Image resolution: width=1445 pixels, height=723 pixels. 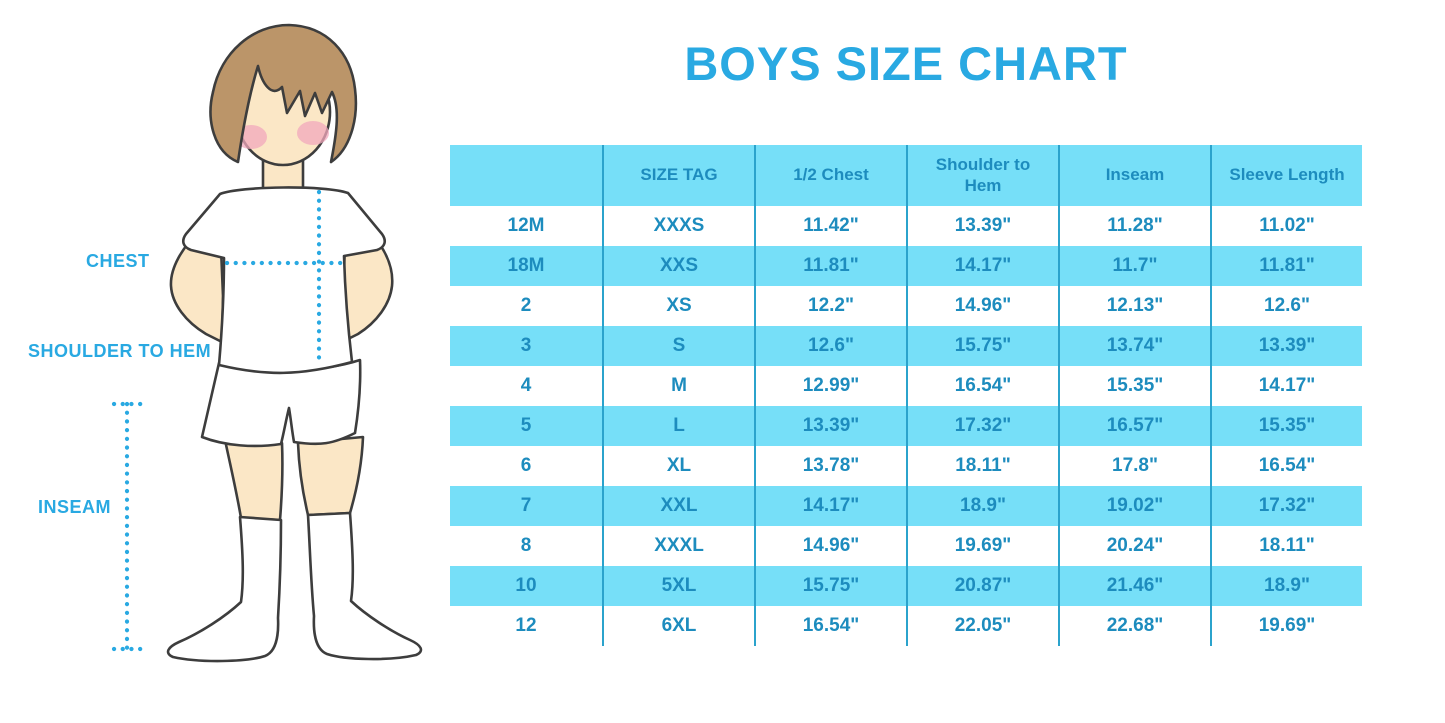 I want to click on table-cell: 5XL, so click(x=678, y=586).